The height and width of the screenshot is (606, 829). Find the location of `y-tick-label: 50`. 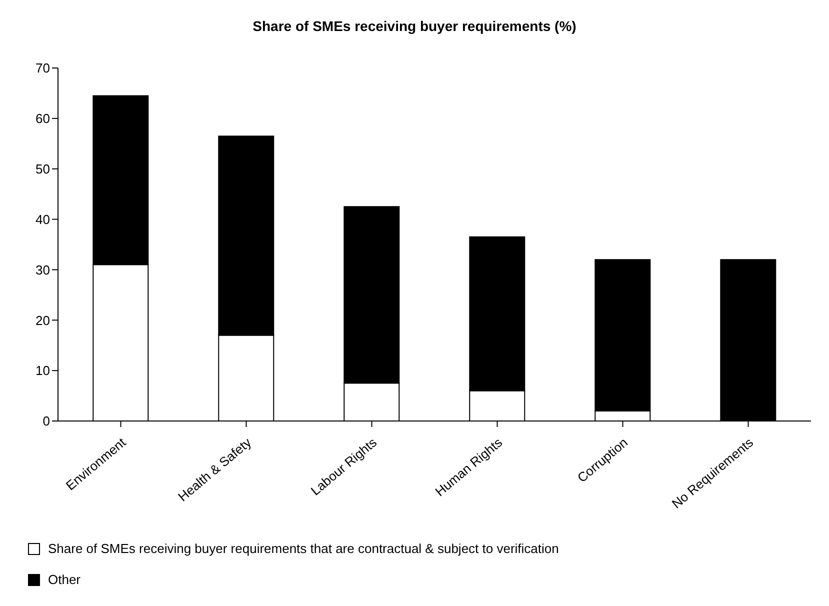

y-tick-label: 50 is located at coordinates (43, 168).